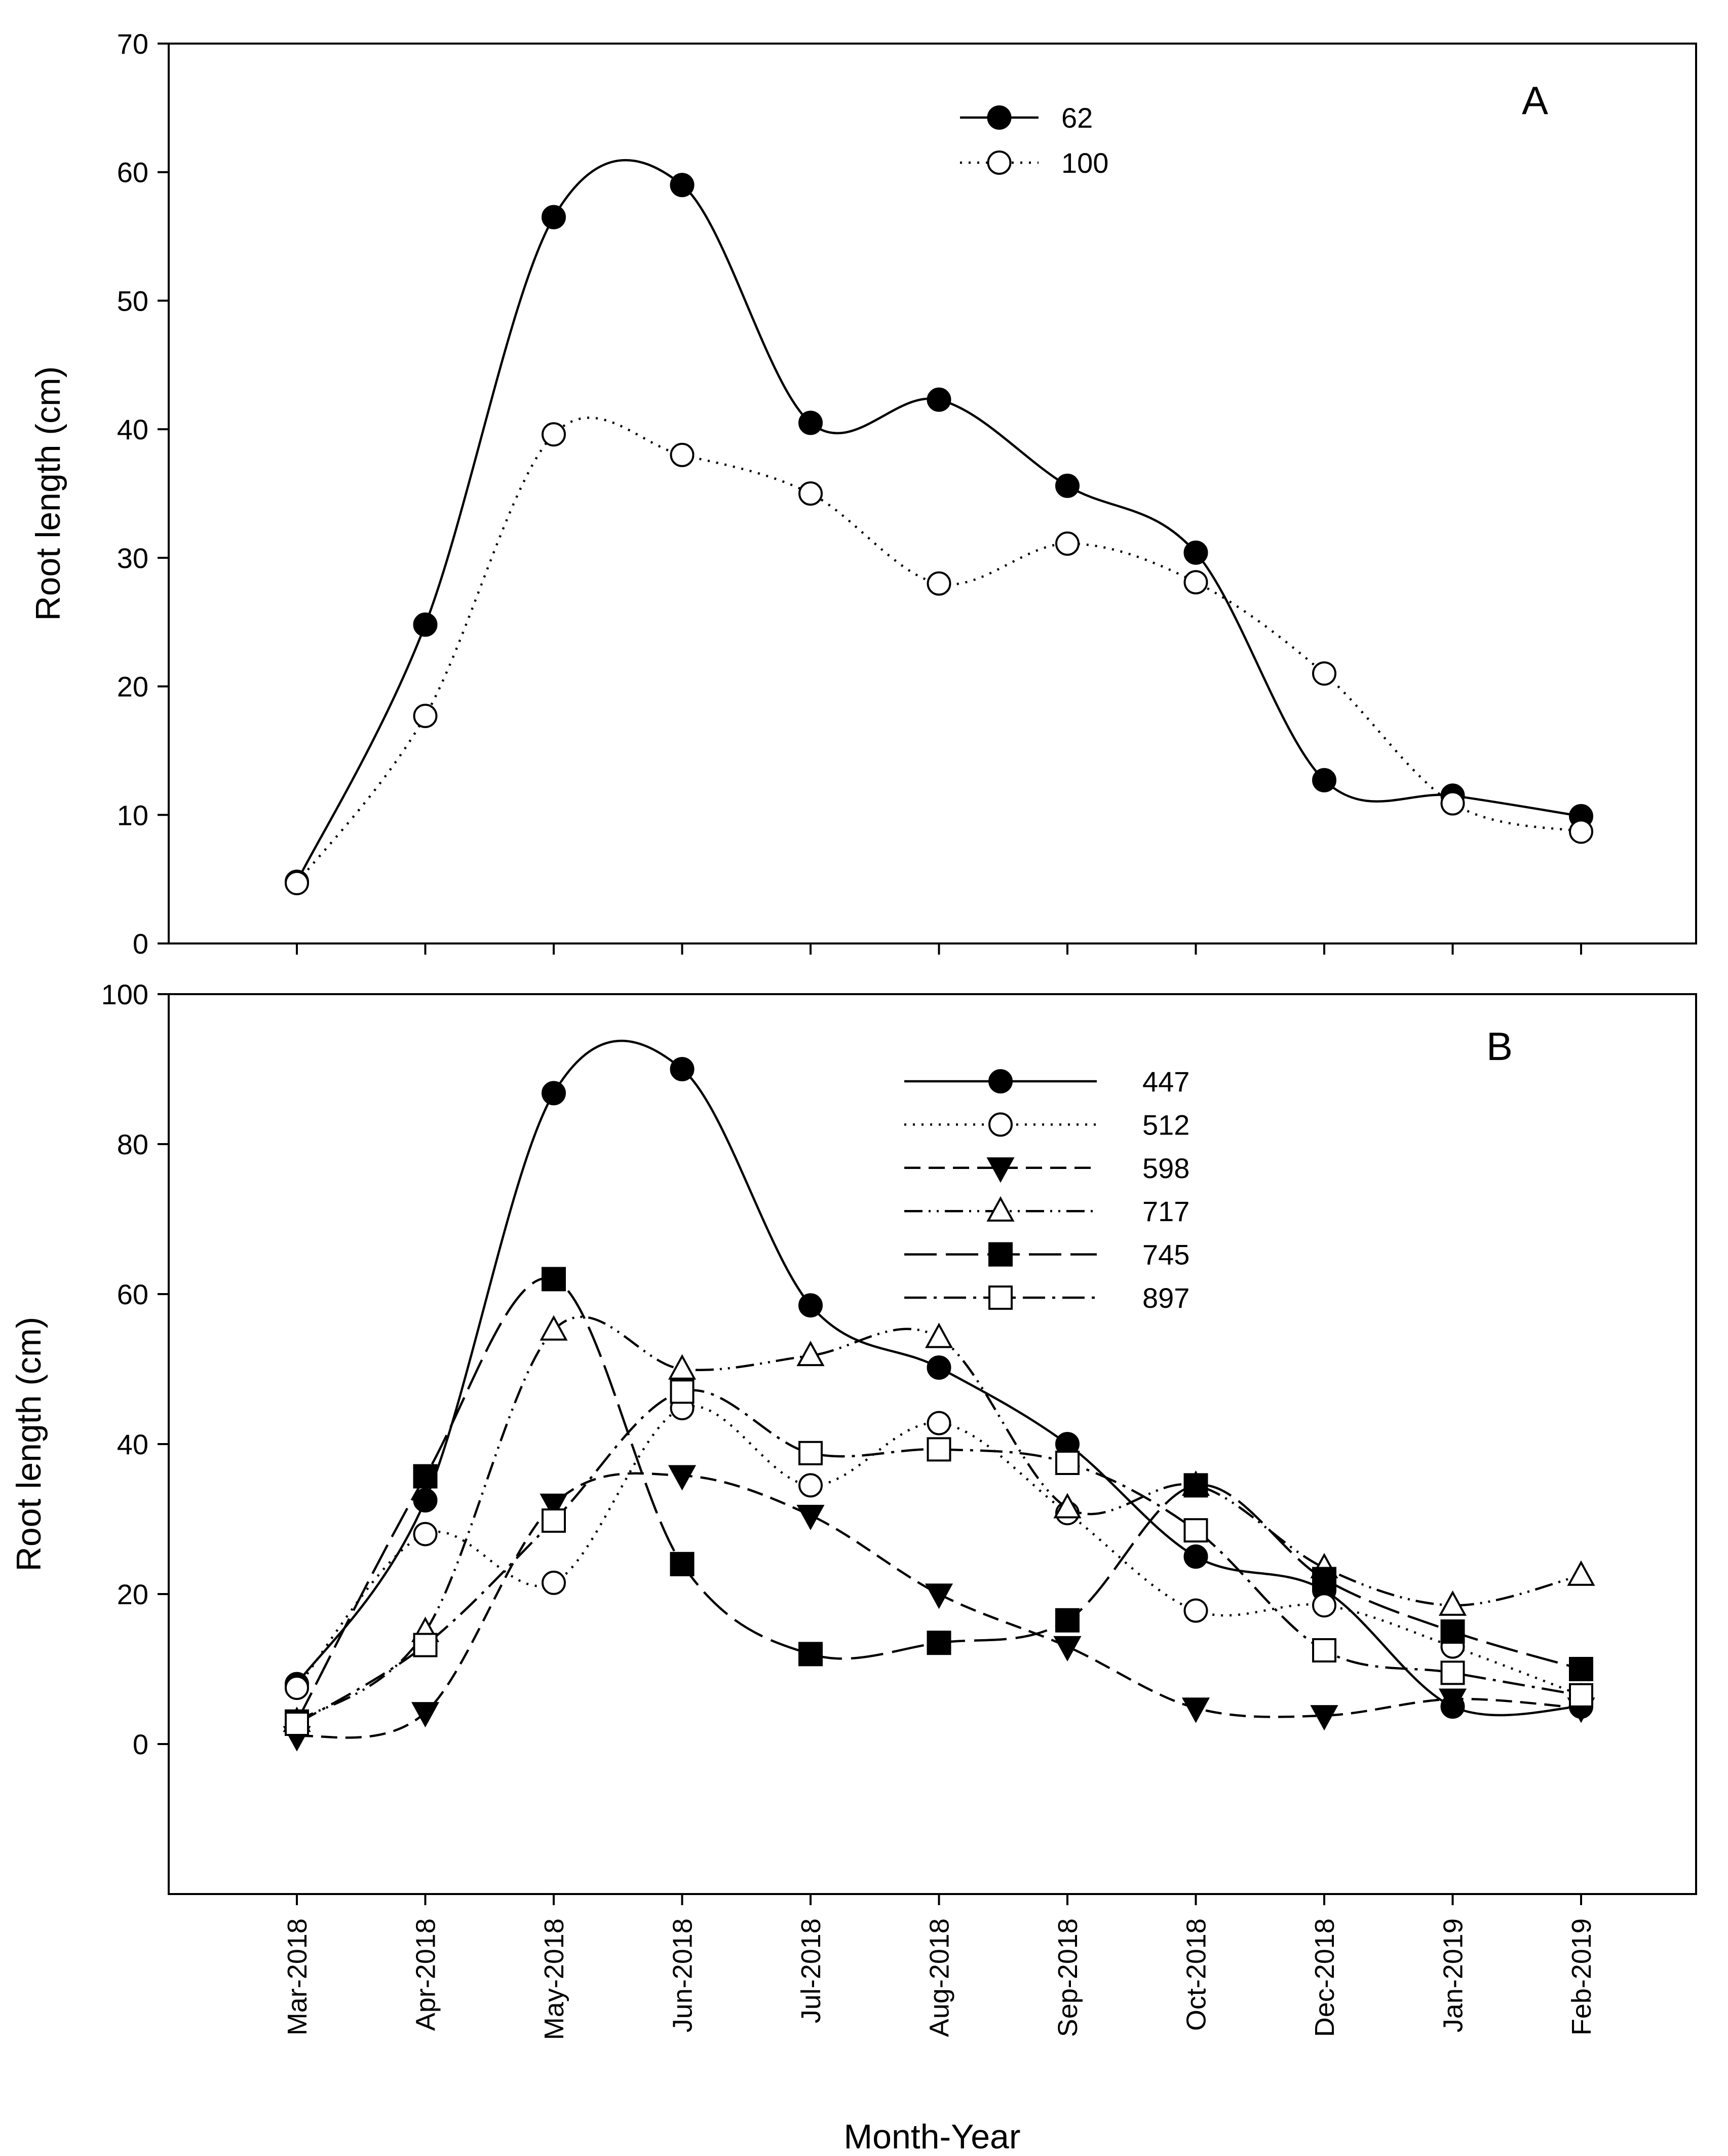 The height and width of the screenshot is (2156, 1728). What do you see at coordinates (1165, 1168) in the screenshot?
I see `legend-label: 598` at bounding box center [1165, 1168].